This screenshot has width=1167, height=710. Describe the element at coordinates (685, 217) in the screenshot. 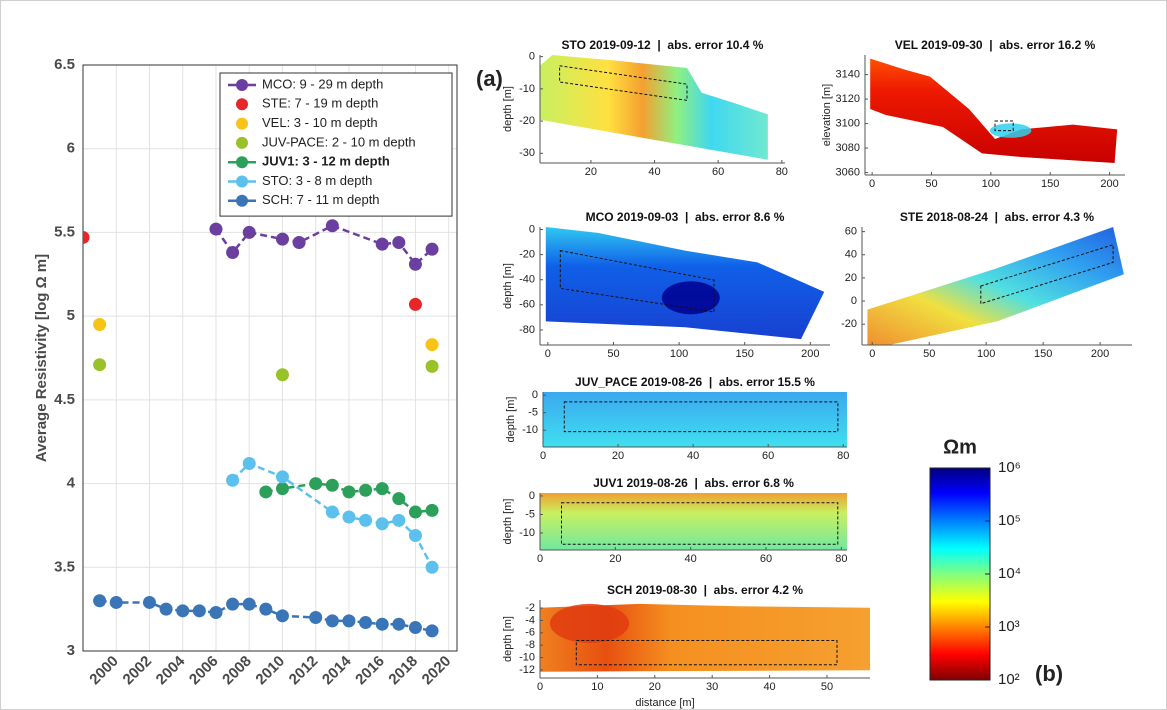

I see `panel-title: MCO 2019-09-03 | abs. error 8.6 %` at that location.